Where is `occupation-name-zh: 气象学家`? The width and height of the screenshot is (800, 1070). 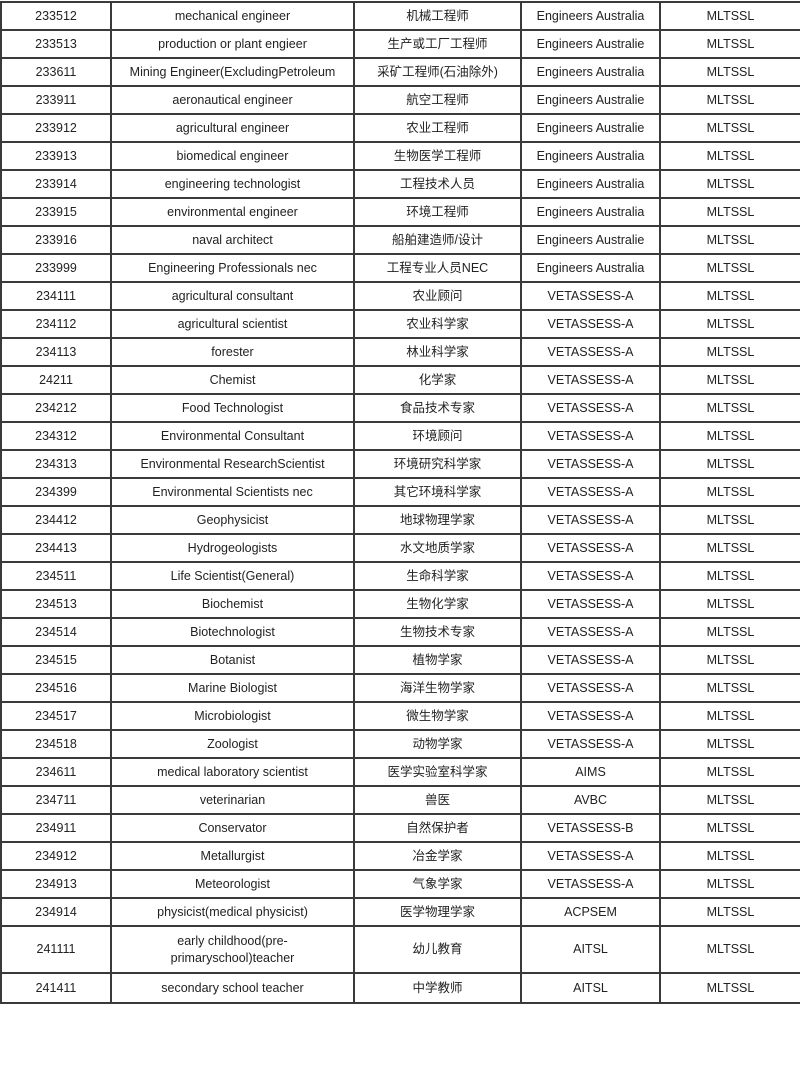
occupation-name-zh: 气象学家 is located at coordinates (437, 884).